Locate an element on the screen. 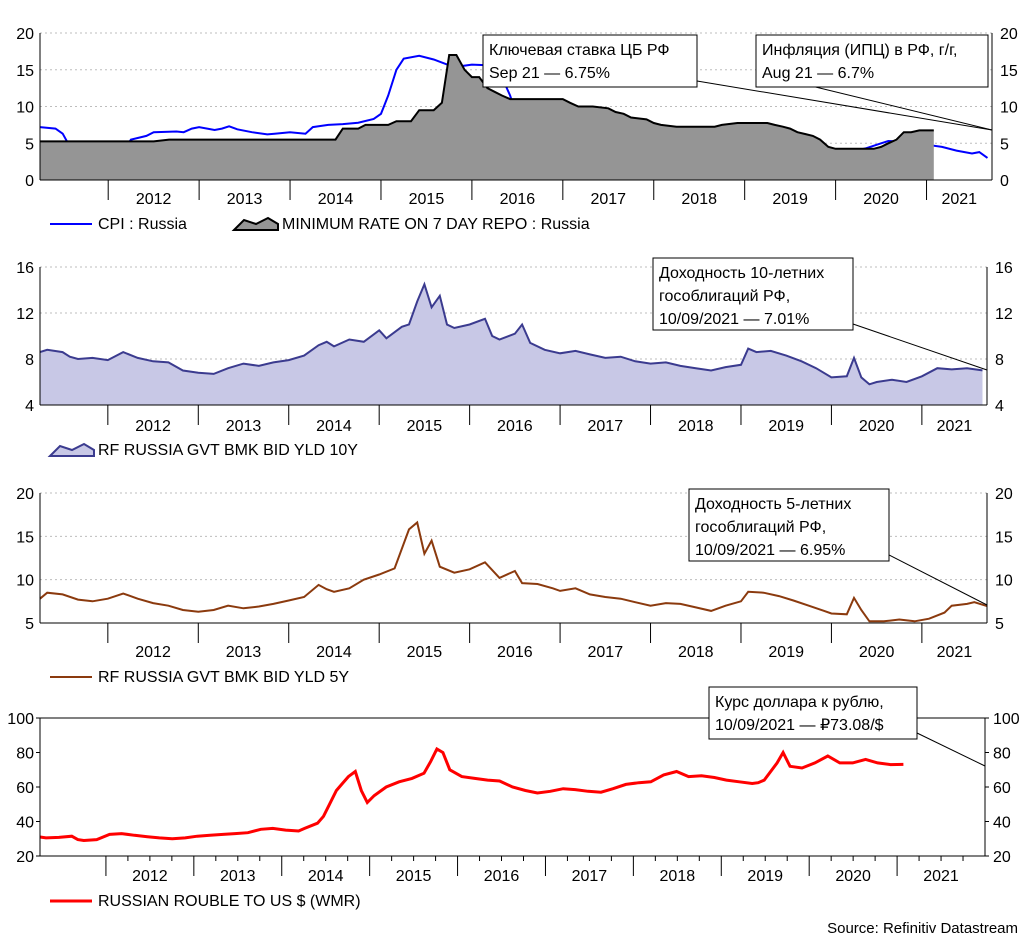 This screenshot has width=1032, height=942. y-tick-label-right: 80 is located at coordinates (1002, 754).